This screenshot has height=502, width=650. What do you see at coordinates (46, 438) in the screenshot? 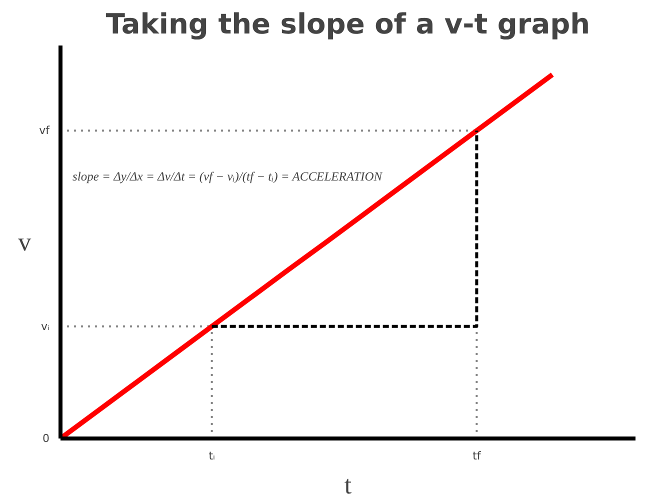
I see `annotation: 0` at bounding box center [46, 438].